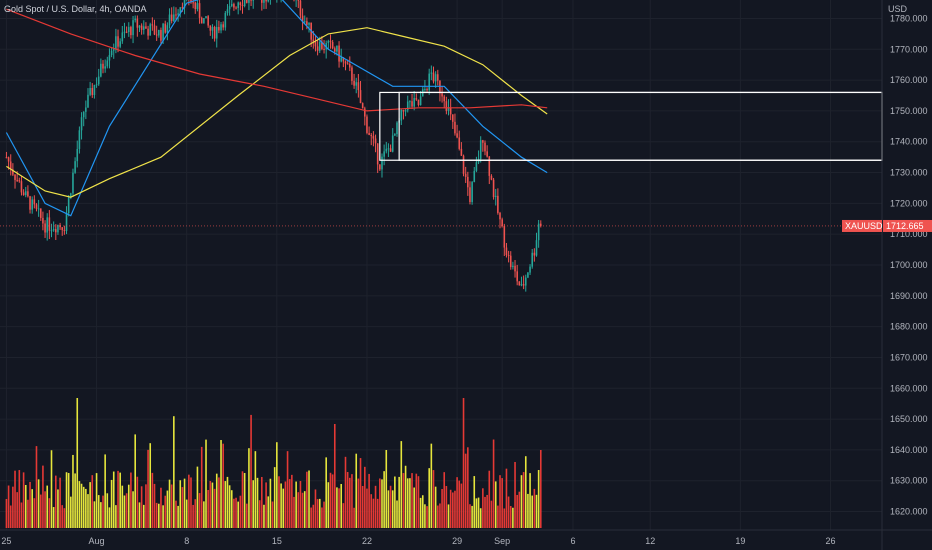  Describe the element at coordinates (418, 541) in the screenshot. I see `time-axis: 25 Aug 8 15 22 29 Sep 6 12 19 26` at that location.